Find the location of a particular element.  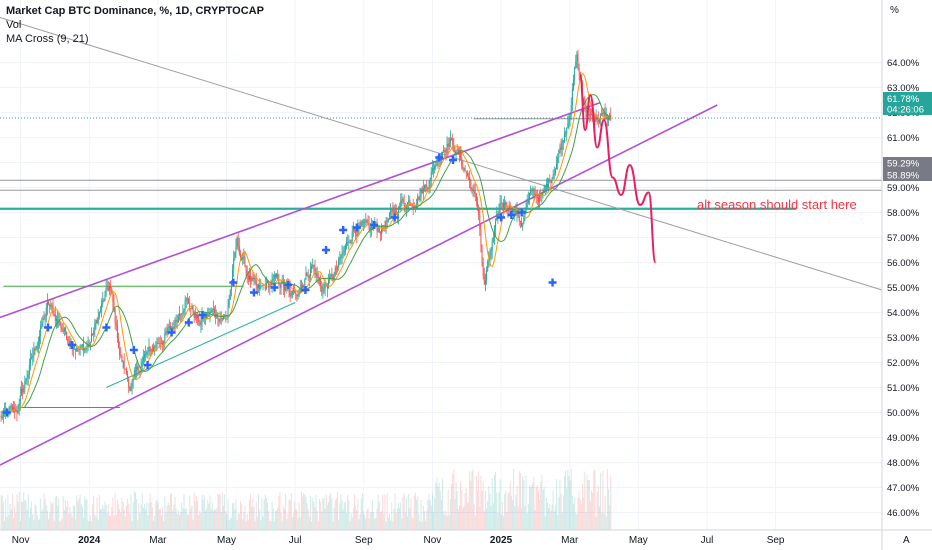

auto-scale-button: A is located at coordinates (906, 540).